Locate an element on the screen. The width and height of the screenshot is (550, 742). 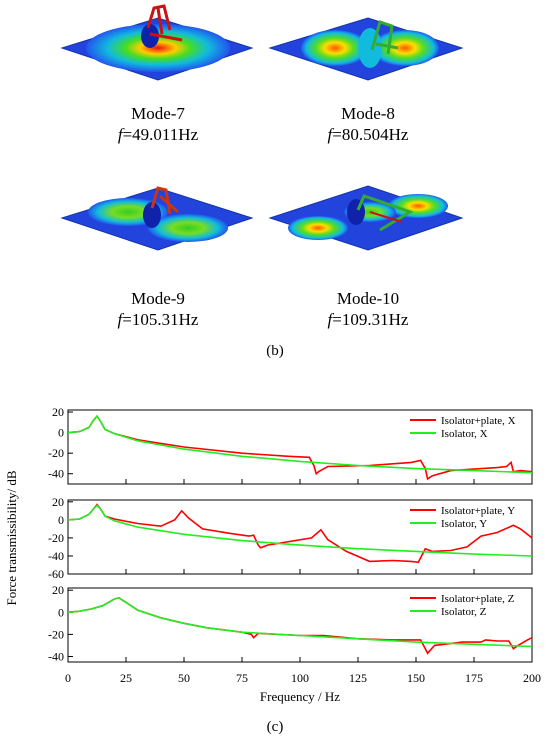
x-tick-label: 75 is located at coordinates (242, 678).